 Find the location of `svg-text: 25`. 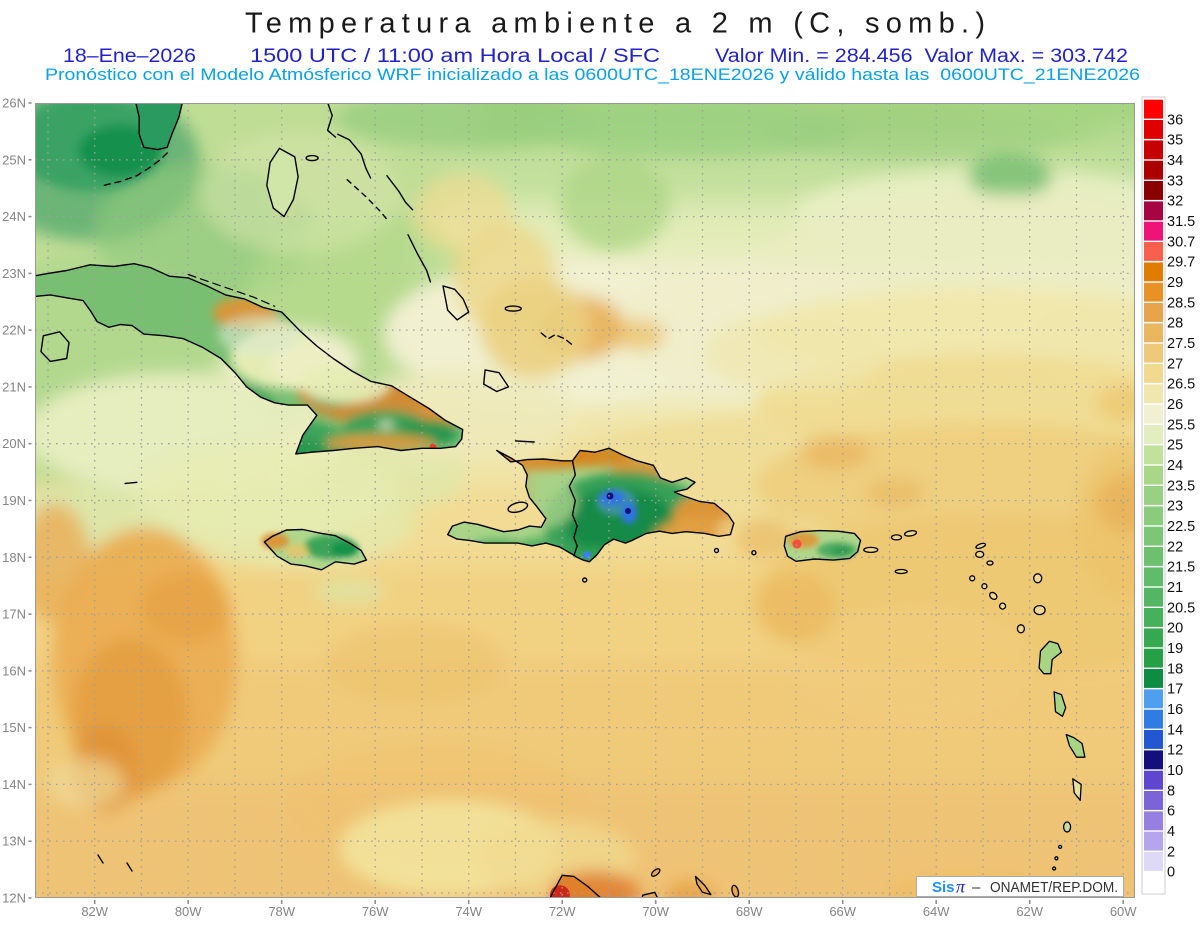

svg-text: 25 is located at coordinates (1175, 446).